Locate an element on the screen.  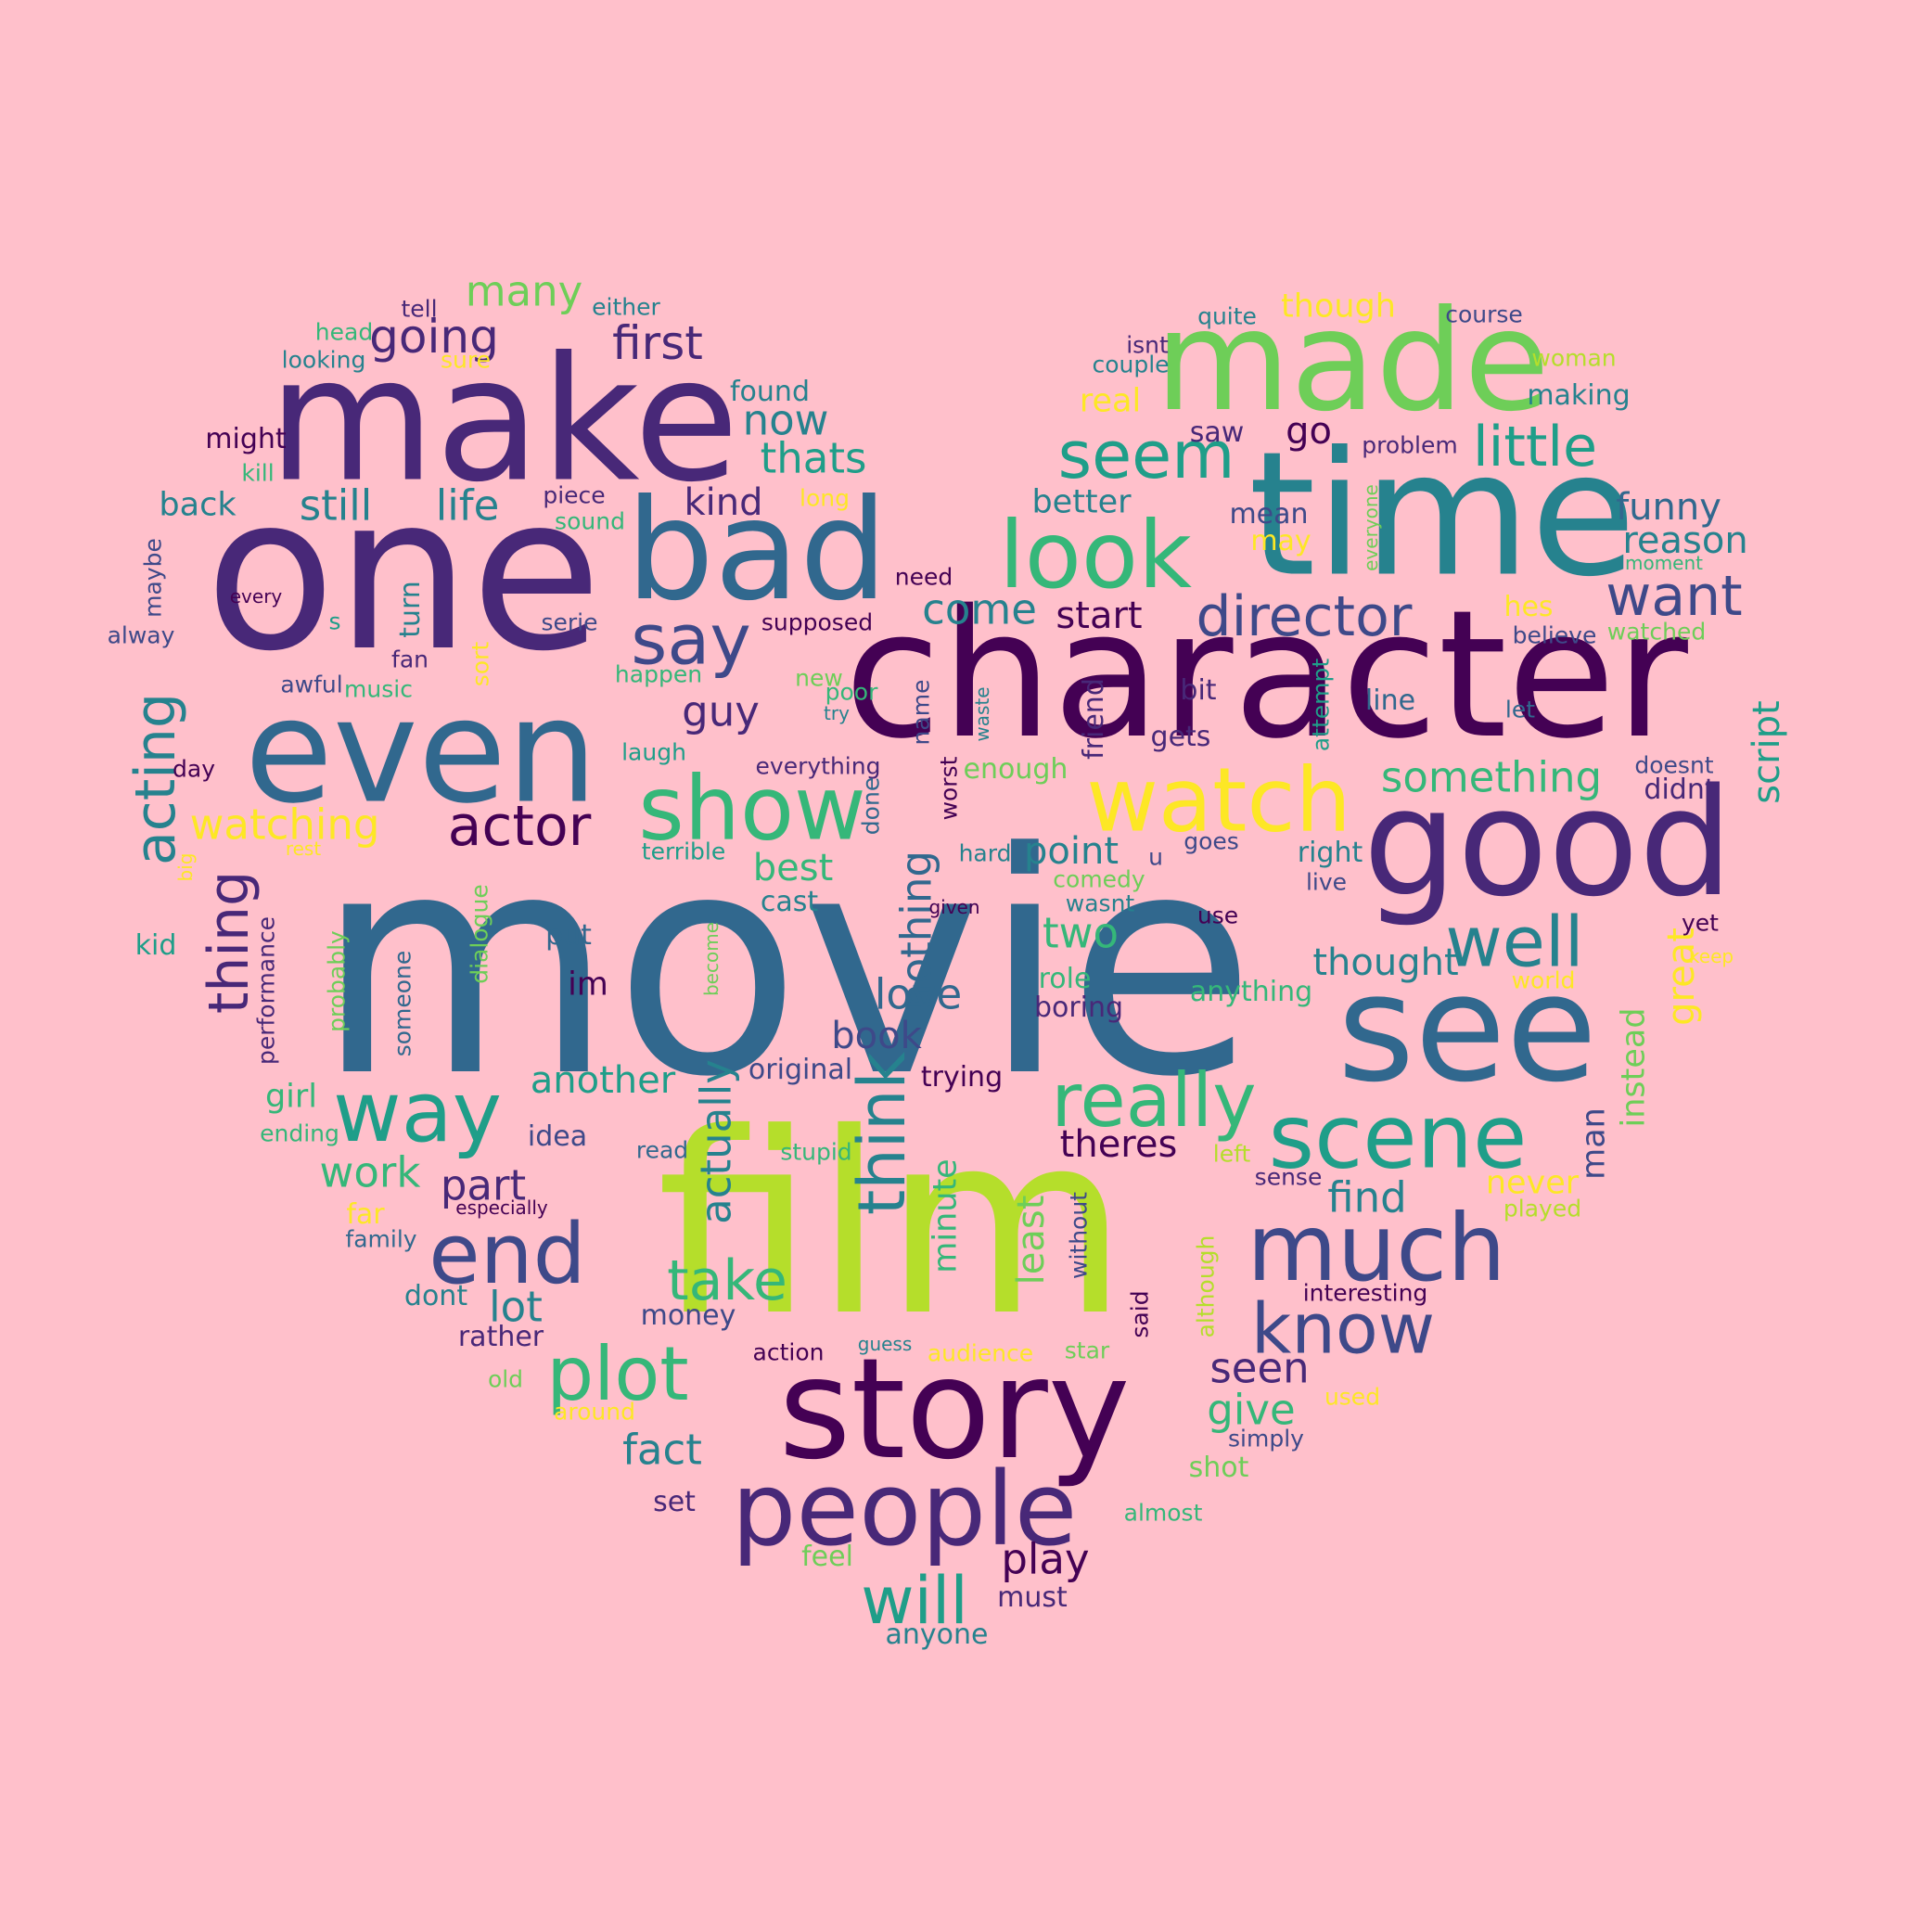
word-best: best is located at coordinates (793, 868).